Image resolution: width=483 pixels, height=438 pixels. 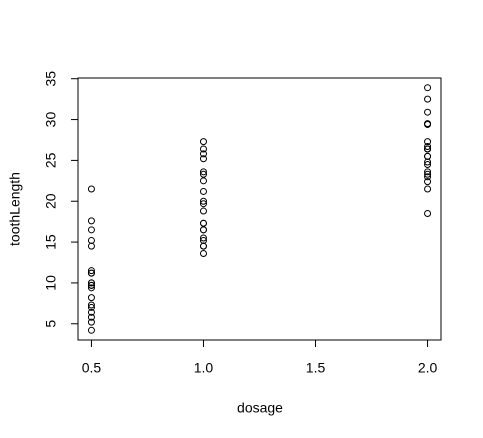 I want to click on y-tick-label: 5, so click(x=51, y=324).